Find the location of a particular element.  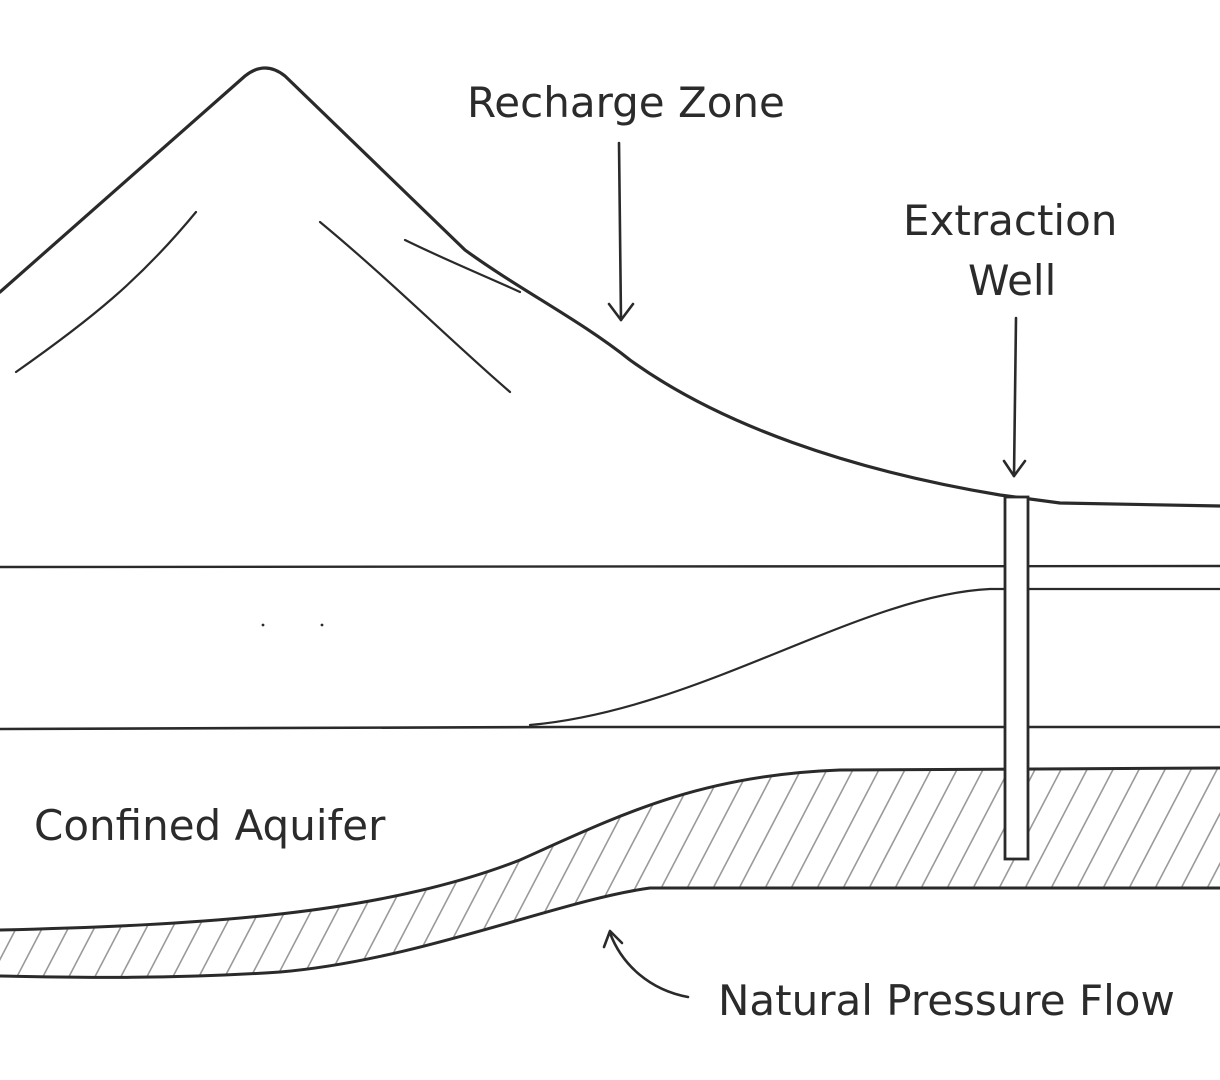

extraction-well-arrow-shaft is located at coordinates (1015, 397).